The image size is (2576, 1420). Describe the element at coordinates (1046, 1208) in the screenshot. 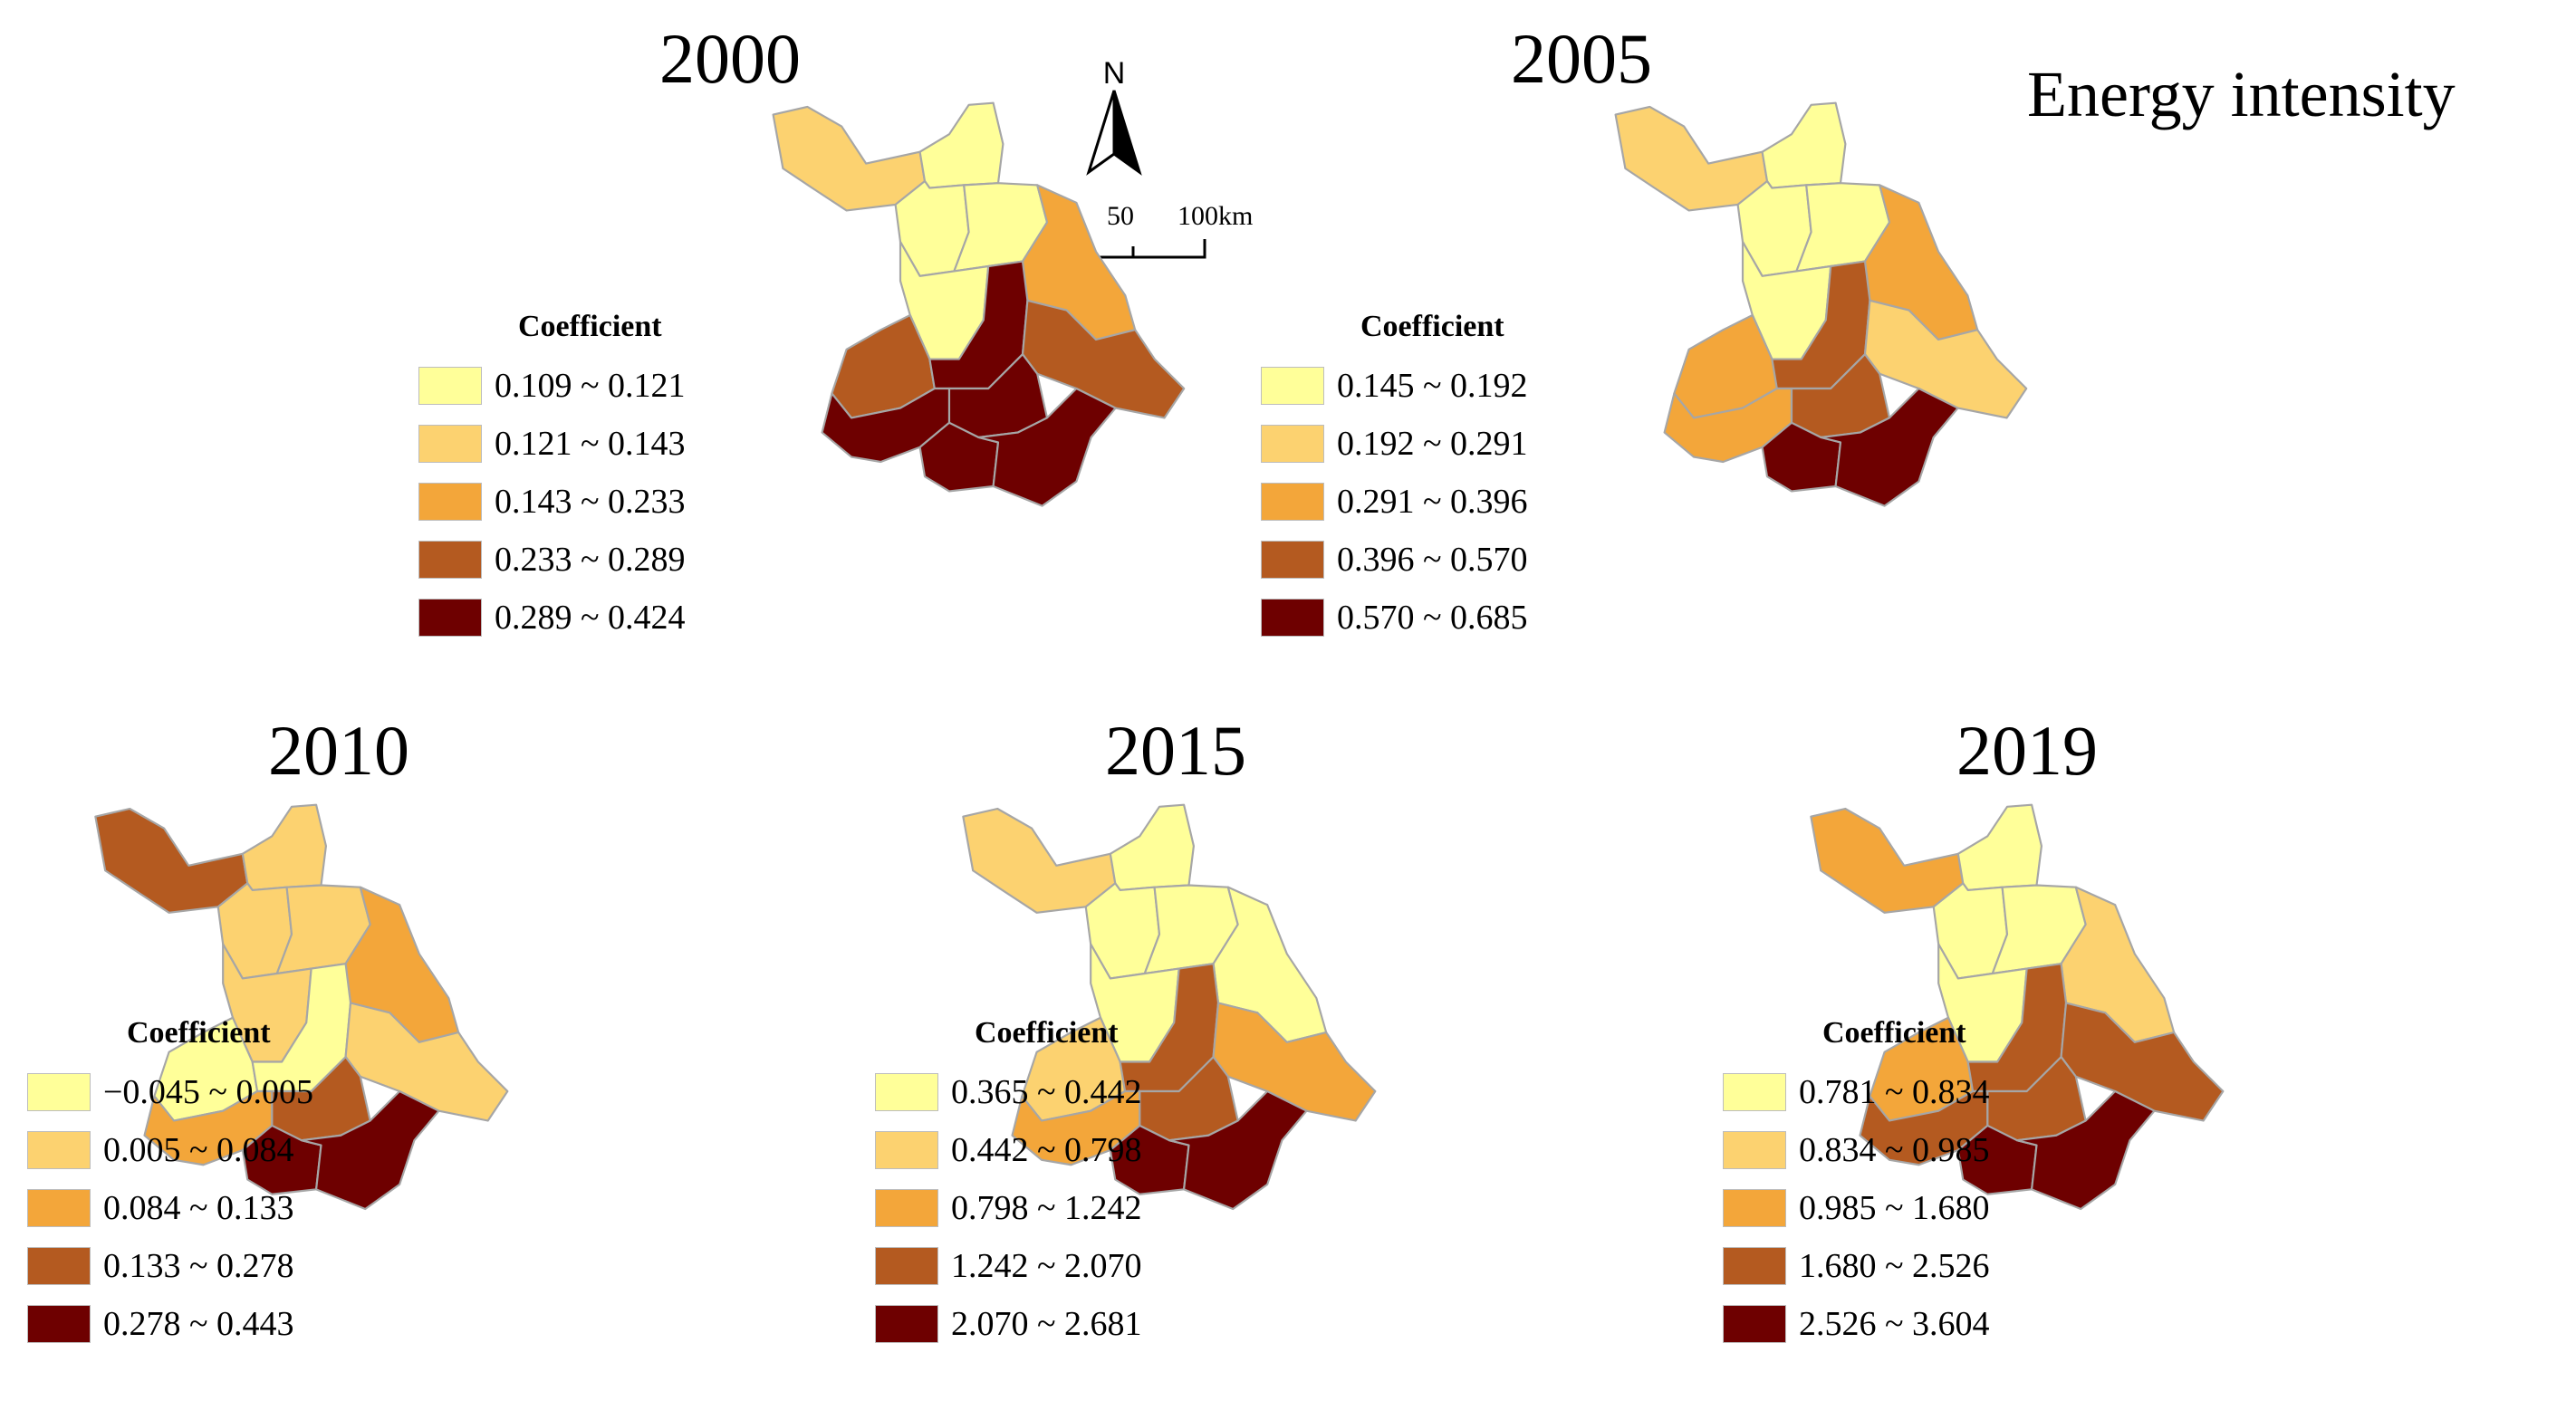

I see `legend-label: 0.798 ~ 1.242` at that location.